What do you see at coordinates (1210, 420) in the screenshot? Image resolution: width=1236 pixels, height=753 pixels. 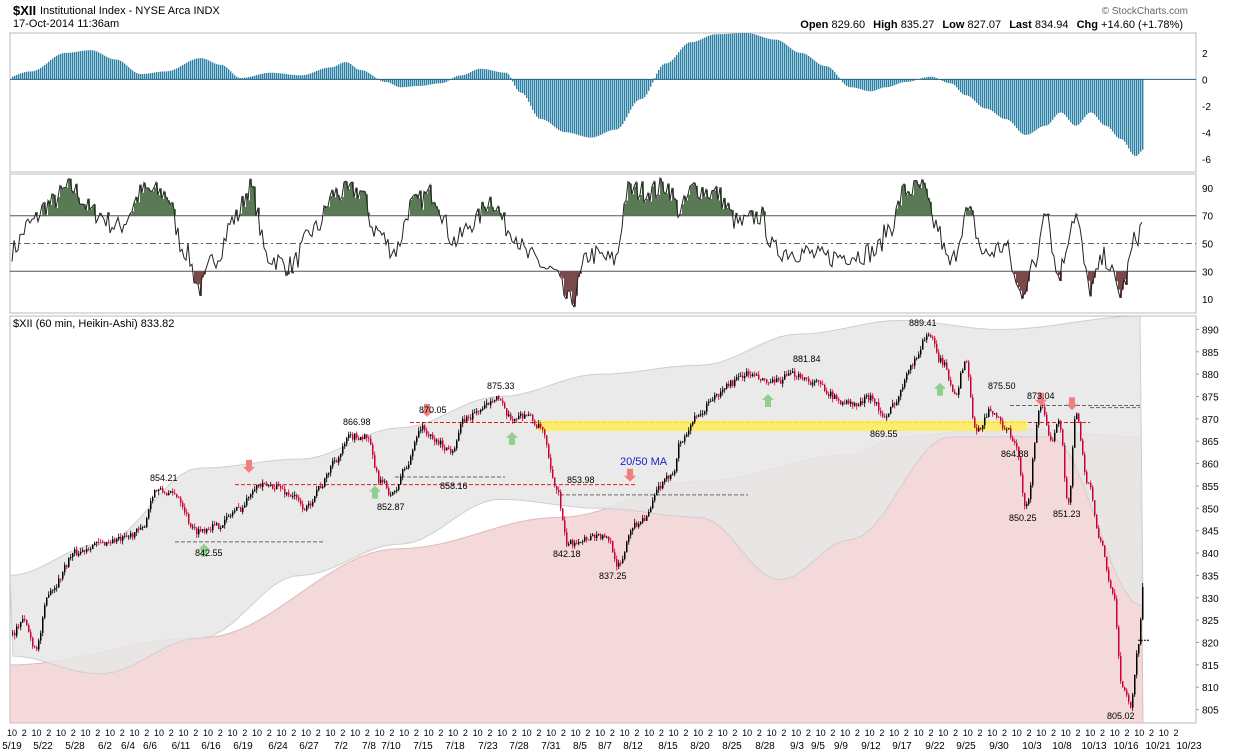 I see `price-tick-label: 870` at bounding box center [1210, 420].